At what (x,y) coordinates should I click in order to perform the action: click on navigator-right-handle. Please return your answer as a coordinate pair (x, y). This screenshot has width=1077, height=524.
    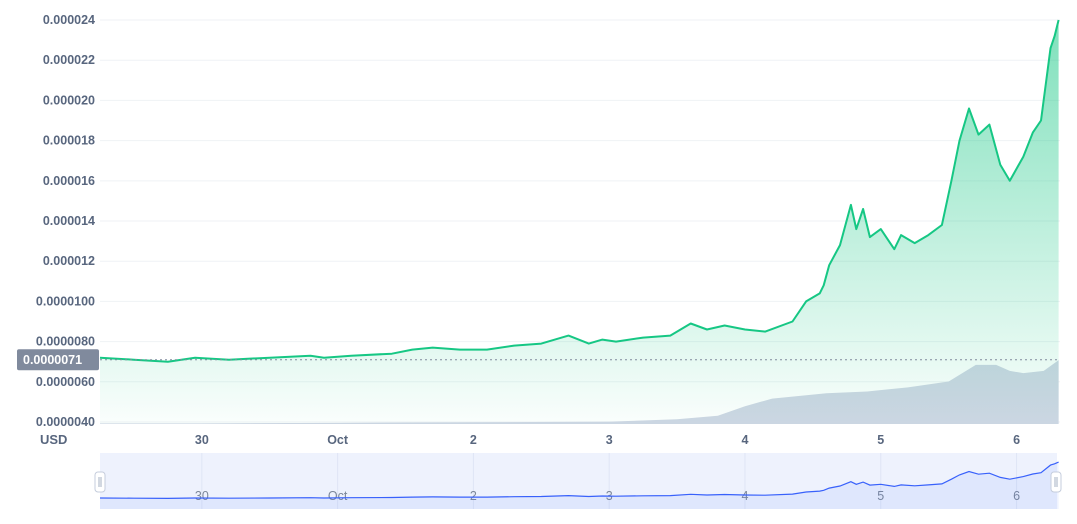
    Looking at the image, I should click on (1056, 482).